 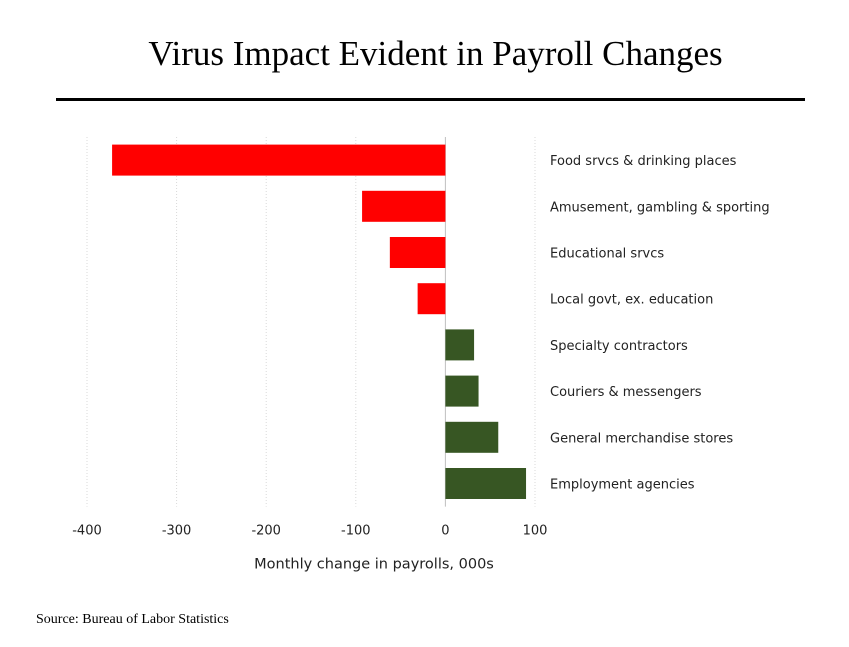 I want to click on x-tick-label: -200, so click(x=266, y=531).